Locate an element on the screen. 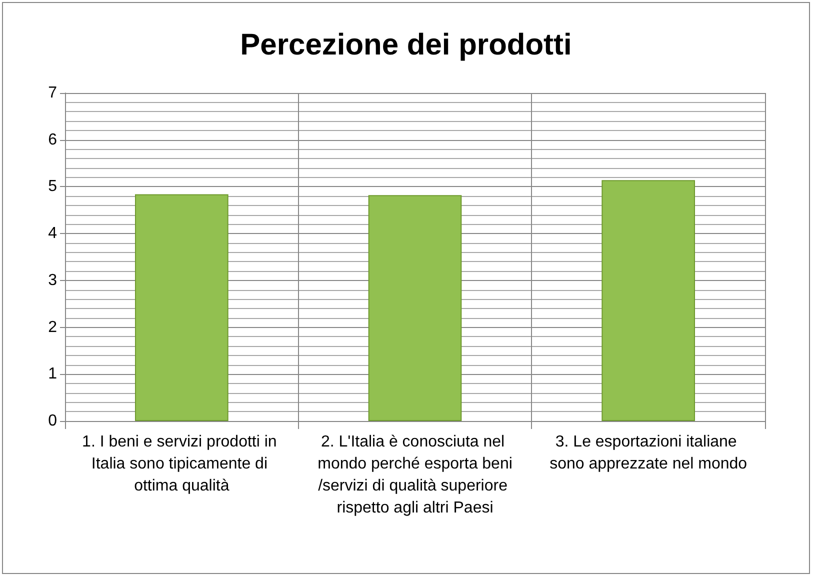 The width and height of the screenshot is (820, 582). chart-title: Percezione dei prodotti is located at coordinates (406, 45).